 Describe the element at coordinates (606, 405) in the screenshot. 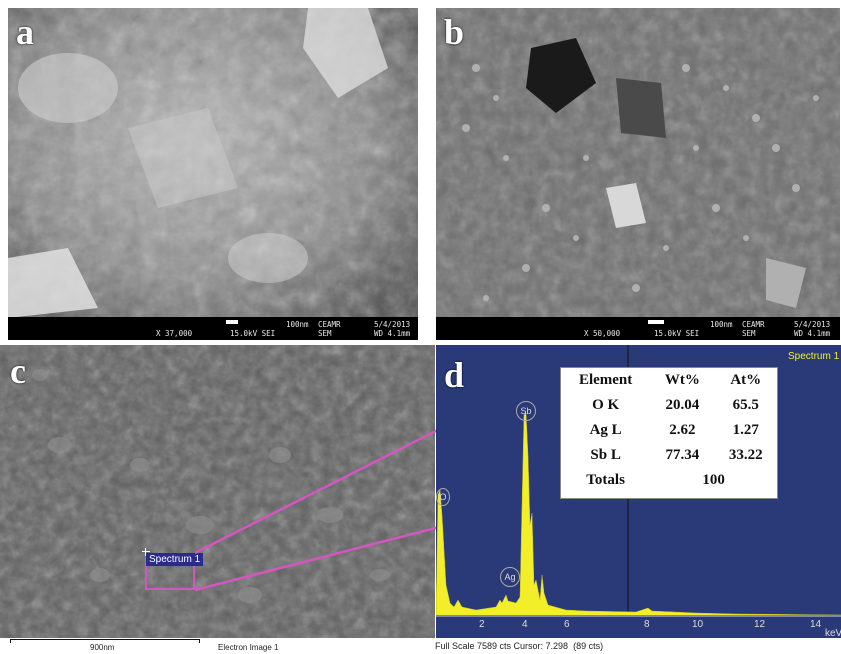

I see `table-cell: O K` at that location.